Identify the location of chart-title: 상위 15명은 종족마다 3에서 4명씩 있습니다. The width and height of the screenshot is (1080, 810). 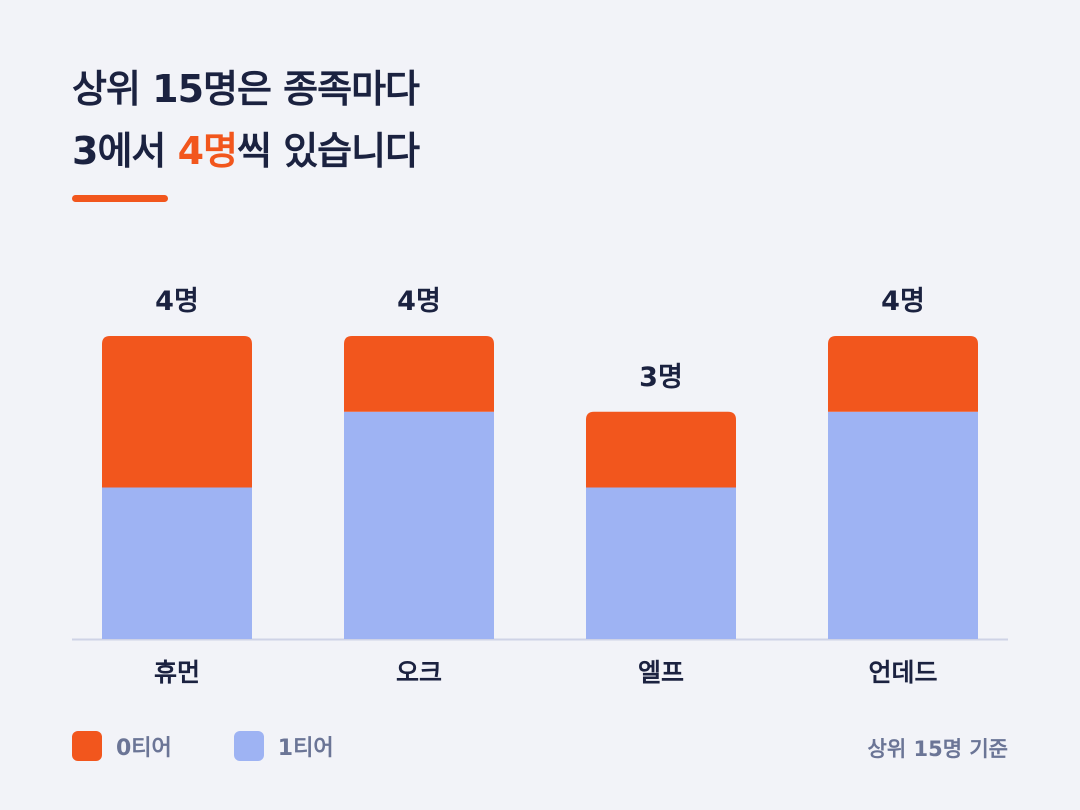
(246, 120).